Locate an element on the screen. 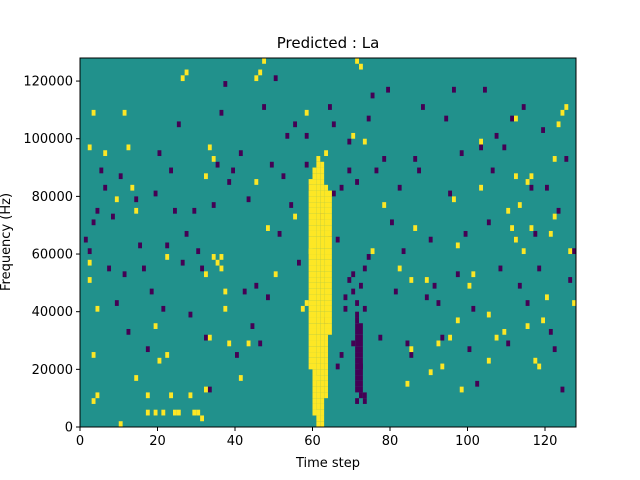  y-tick-label: 100000 is located at coordinates (48, 139).